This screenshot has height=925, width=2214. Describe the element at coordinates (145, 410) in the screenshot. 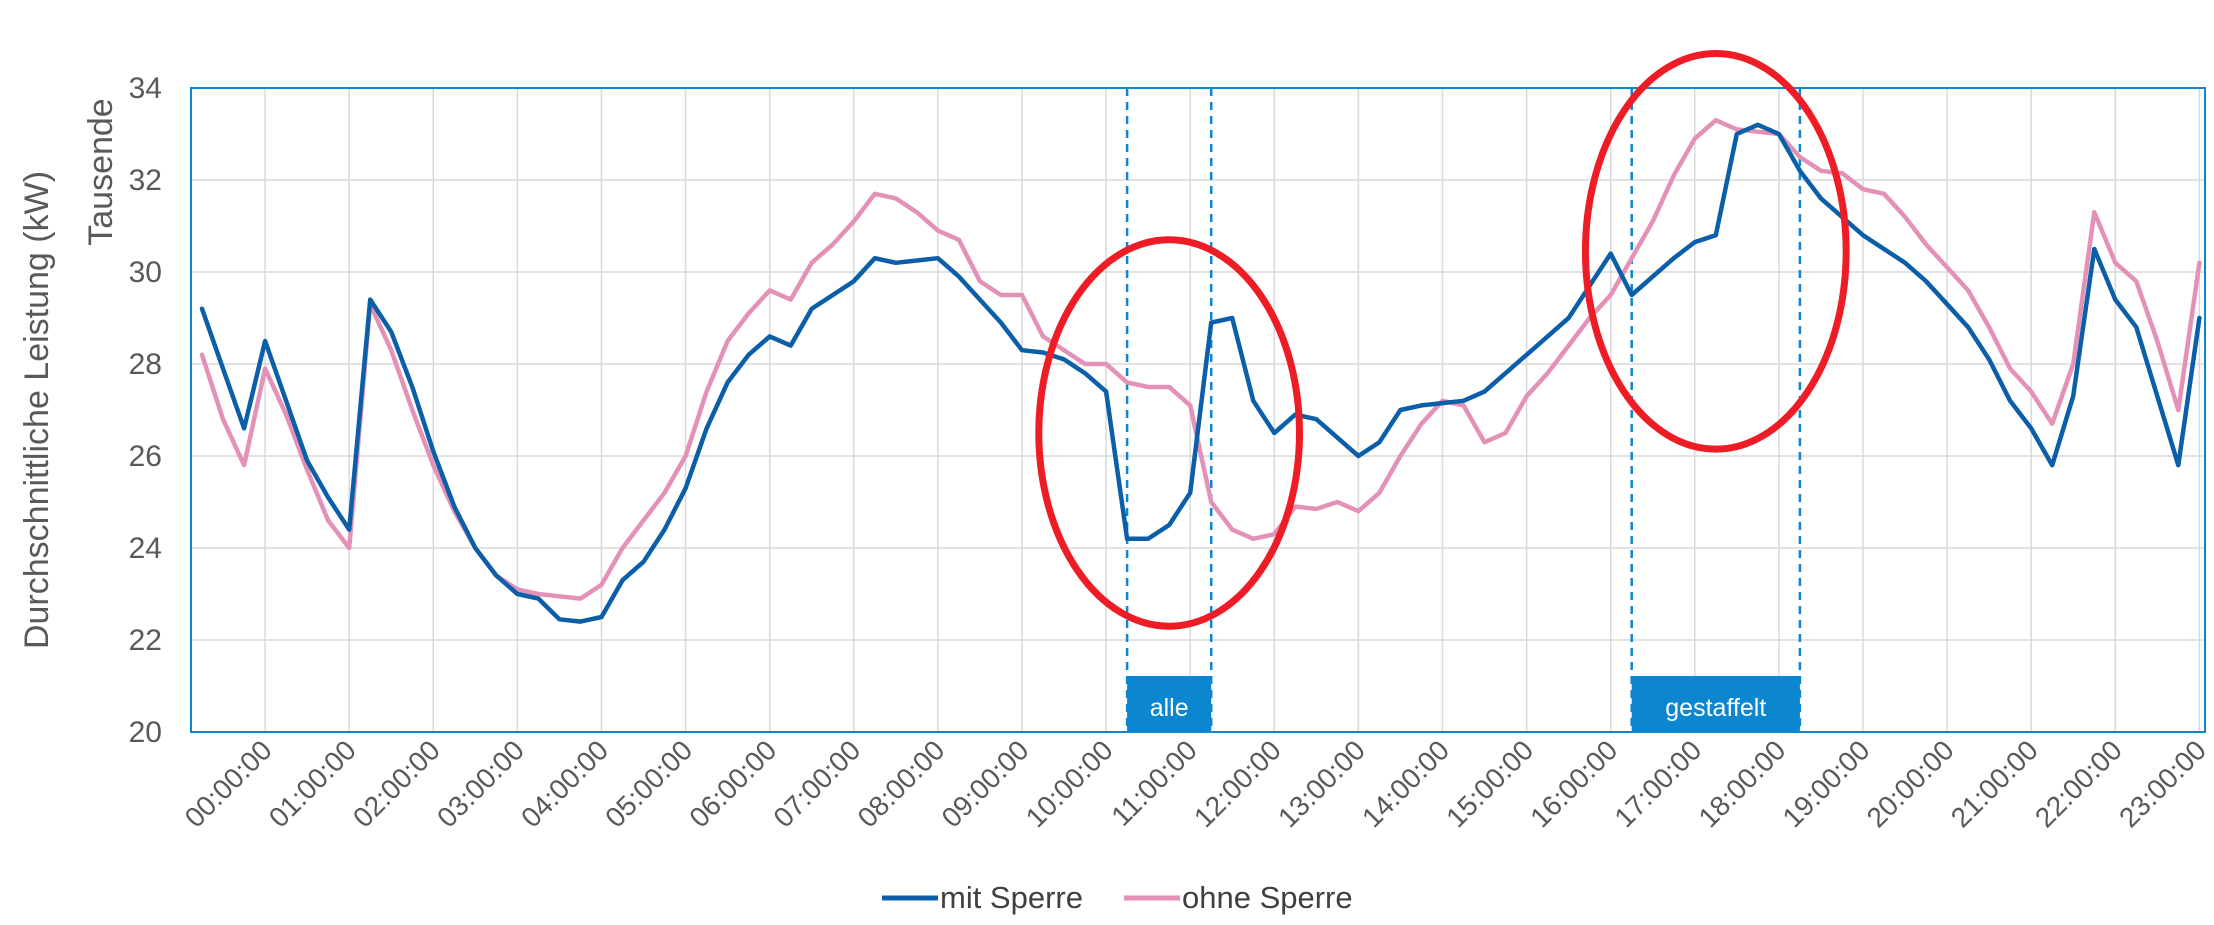

I see `y-axis: 20 22 24 26 28 30 32 34` at that location.